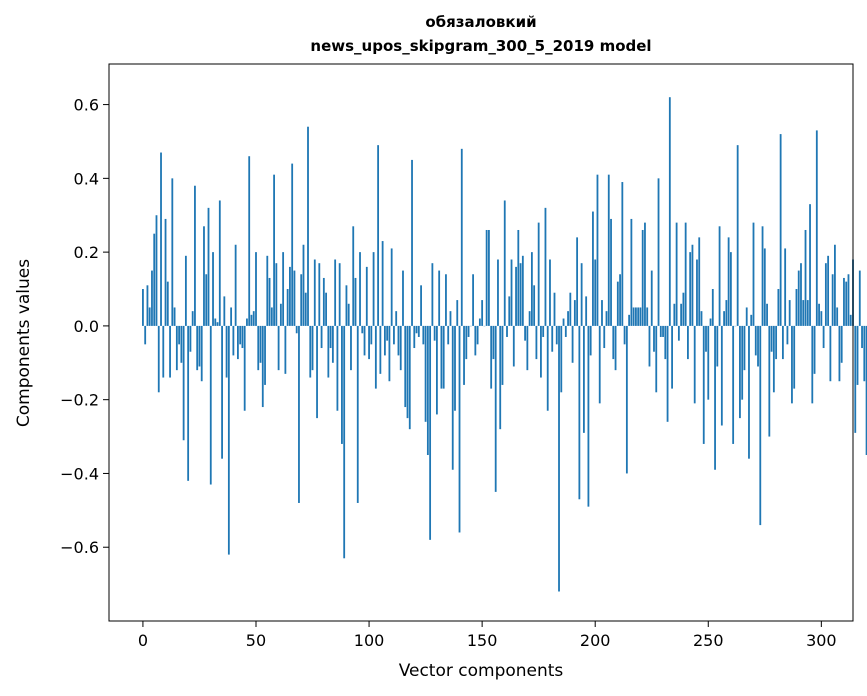 The height and width of the screenshot is (696, 867). Describe the element at coordinates (369, 640) in the screenshot. I see `x-tick-label: 100` at that location.